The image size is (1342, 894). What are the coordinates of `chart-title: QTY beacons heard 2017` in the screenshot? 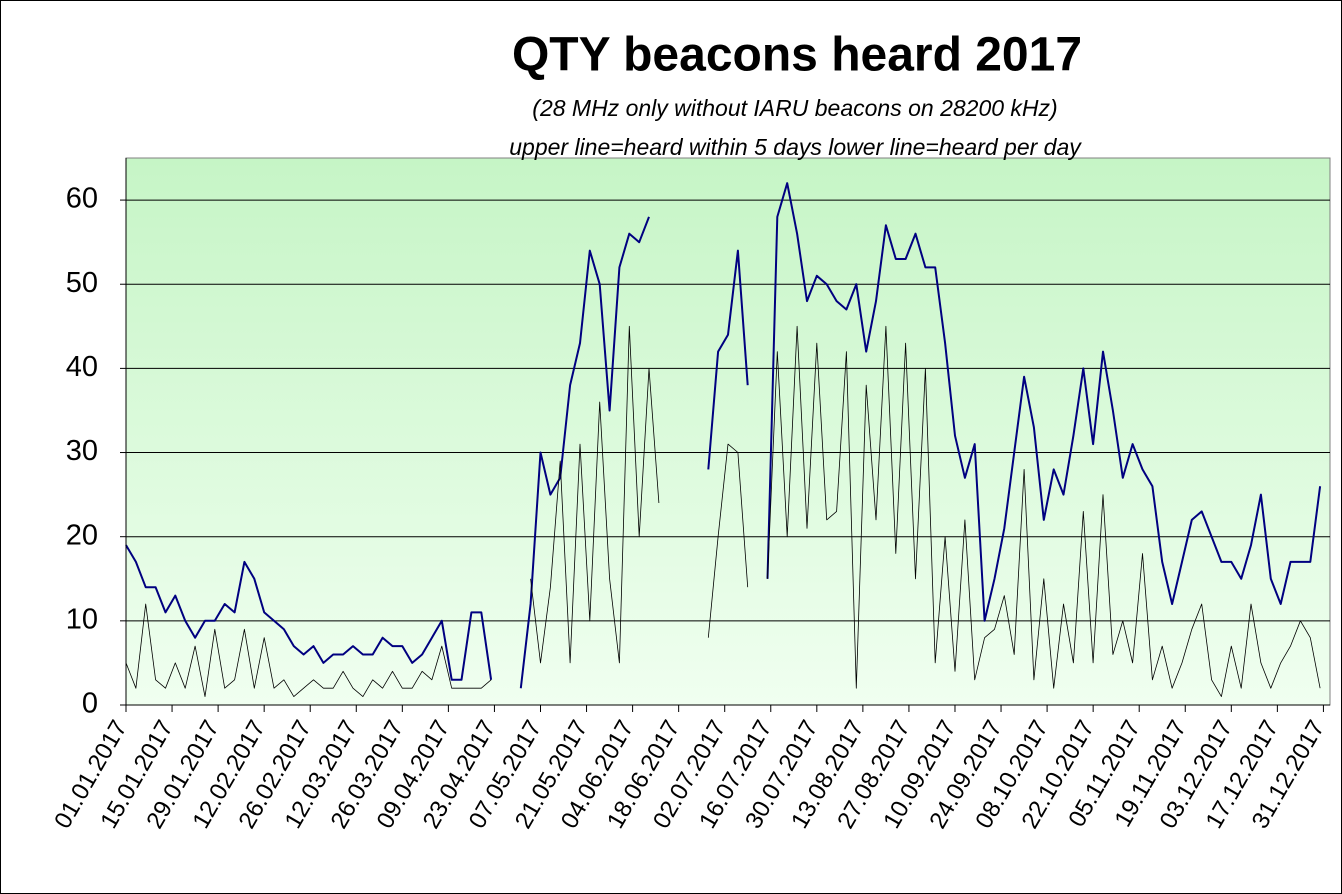 It's located at (797, 55).